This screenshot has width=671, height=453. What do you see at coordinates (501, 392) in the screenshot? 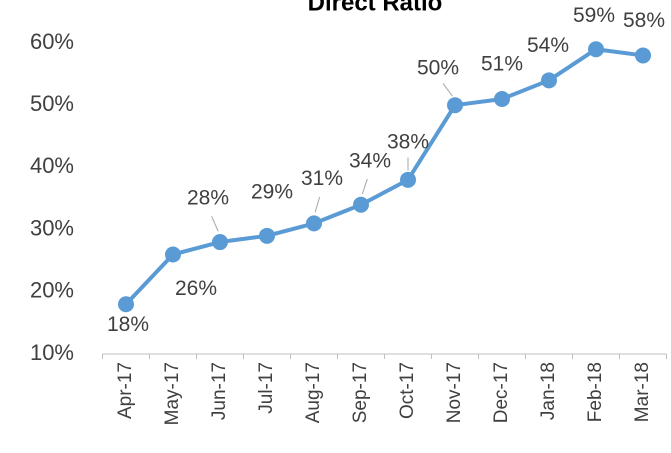
I see `x-tick-label: Dec-17` at bounding box center [501, 392].